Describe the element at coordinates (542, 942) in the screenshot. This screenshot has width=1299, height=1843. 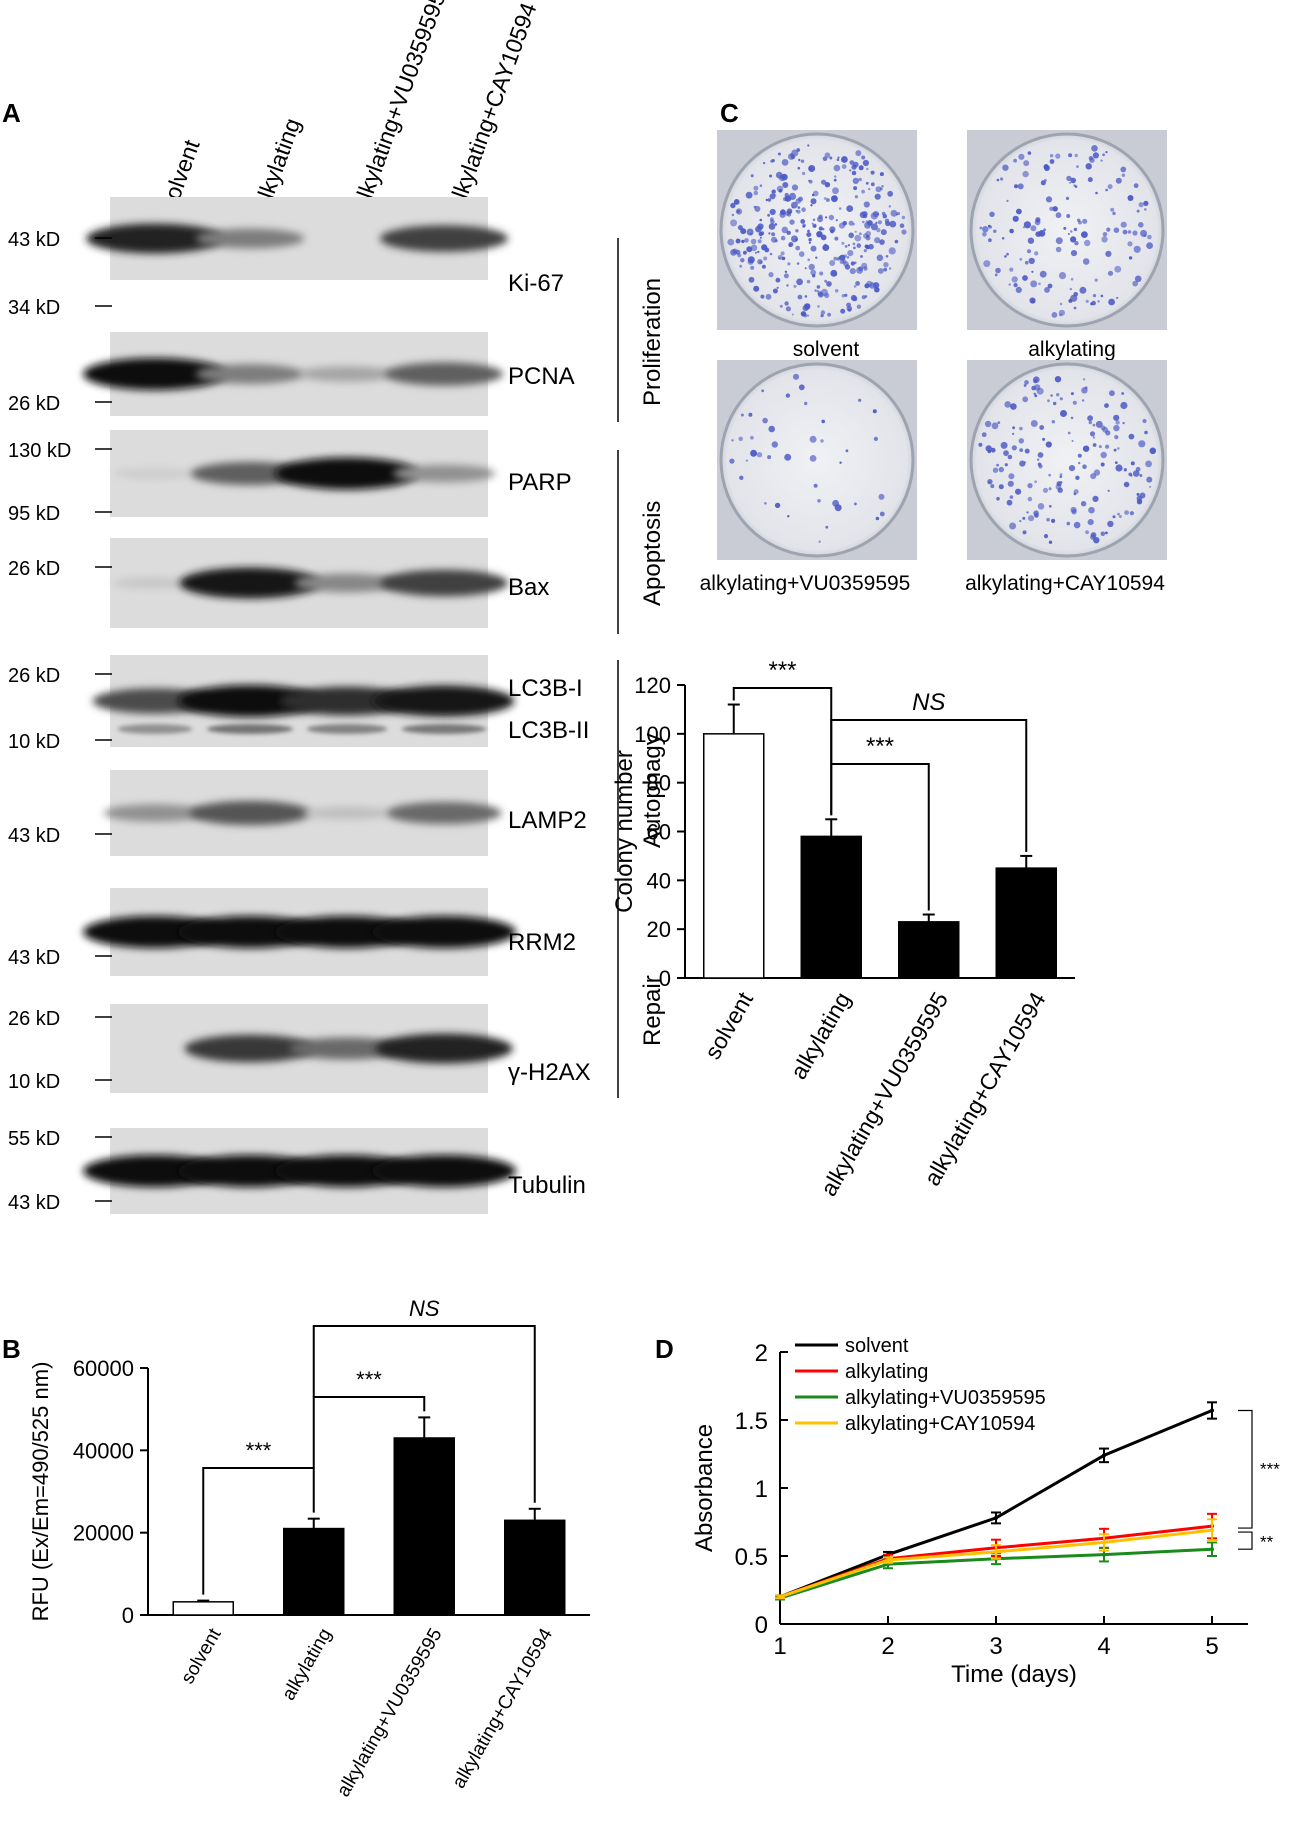
I see `protein-label: RRM2` at that location.